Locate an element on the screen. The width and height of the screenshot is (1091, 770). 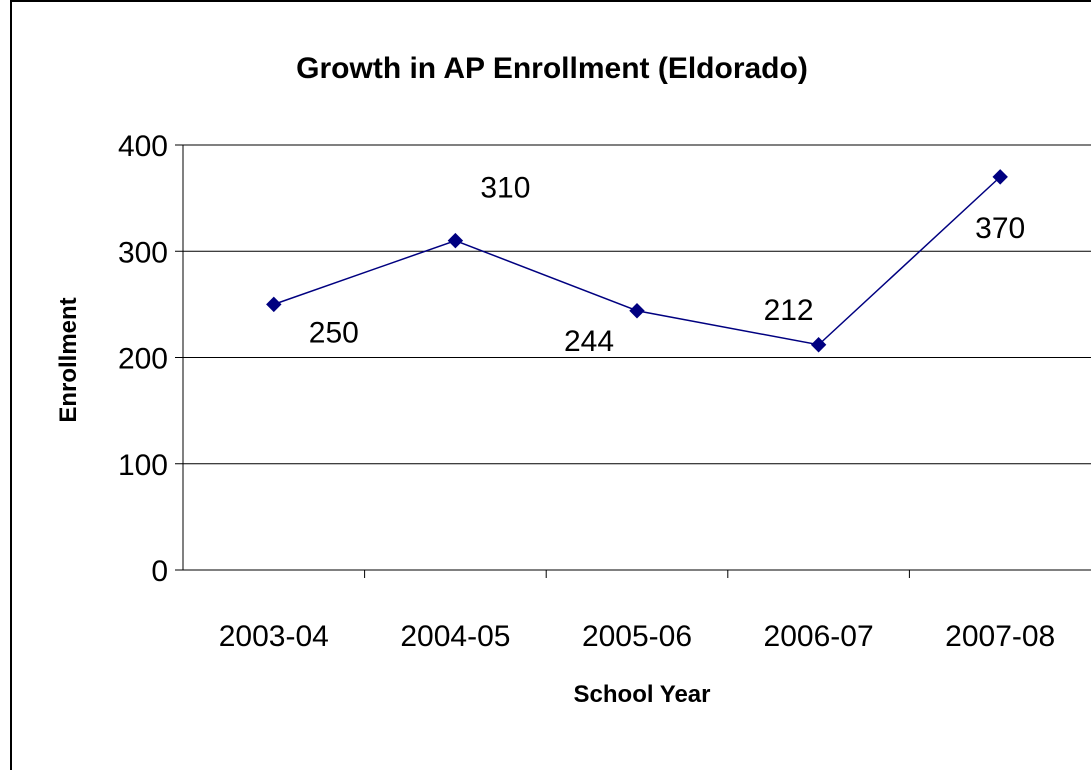
chart-title: Growth in AP Enrollment (Eldorado) is located at coordinates (552, 68).